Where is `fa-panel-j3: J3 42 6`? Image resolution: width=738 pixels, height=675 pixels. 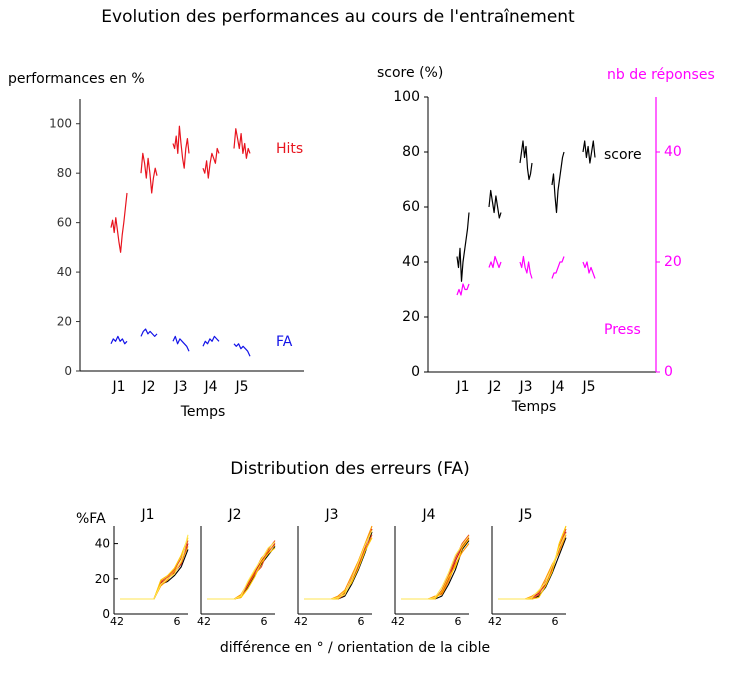 fa-panel-j3: J3 42 6 is located at coordinates (333, 567).